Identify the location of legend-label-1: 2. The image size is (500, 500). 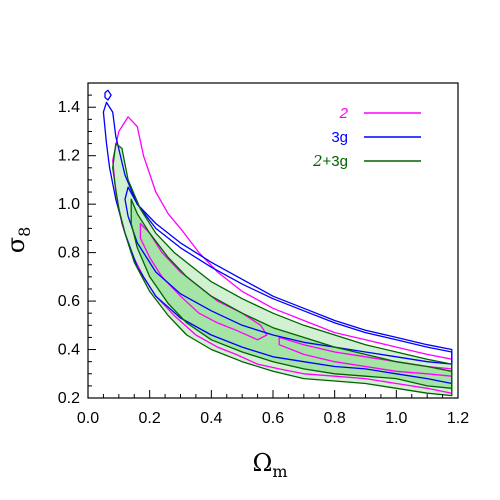
(344, 113).